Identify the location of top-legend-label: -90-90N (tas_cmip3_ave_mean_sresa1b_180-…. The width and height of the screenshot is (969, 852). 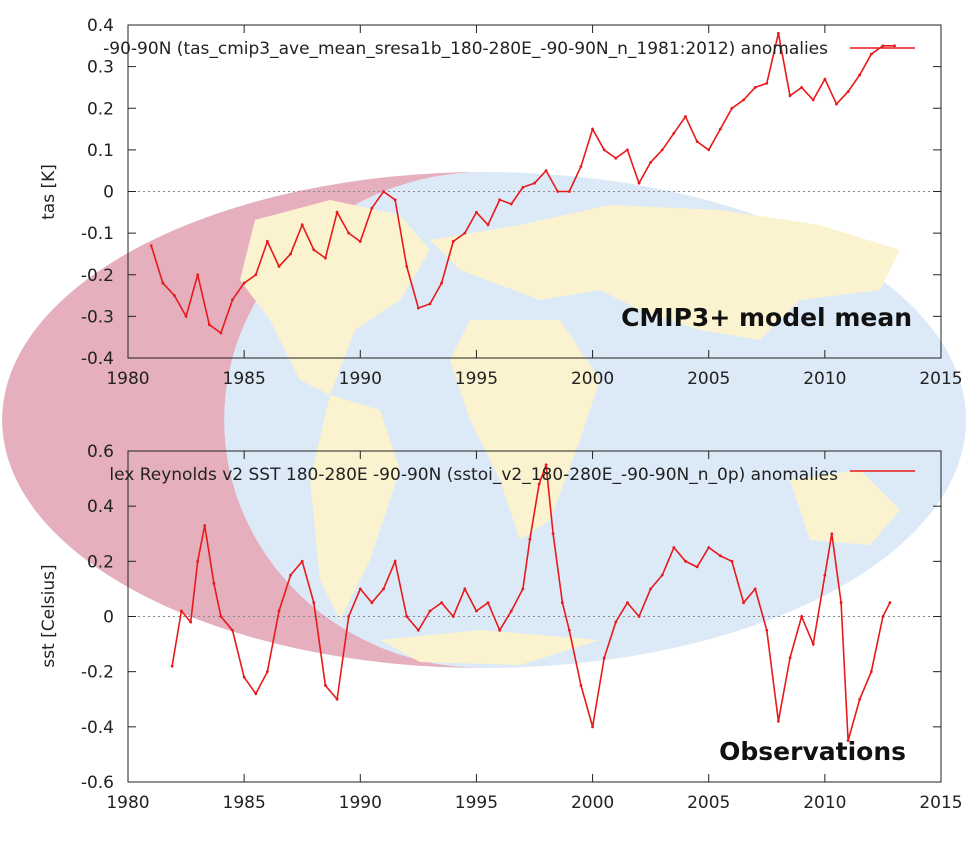
(465, 49).